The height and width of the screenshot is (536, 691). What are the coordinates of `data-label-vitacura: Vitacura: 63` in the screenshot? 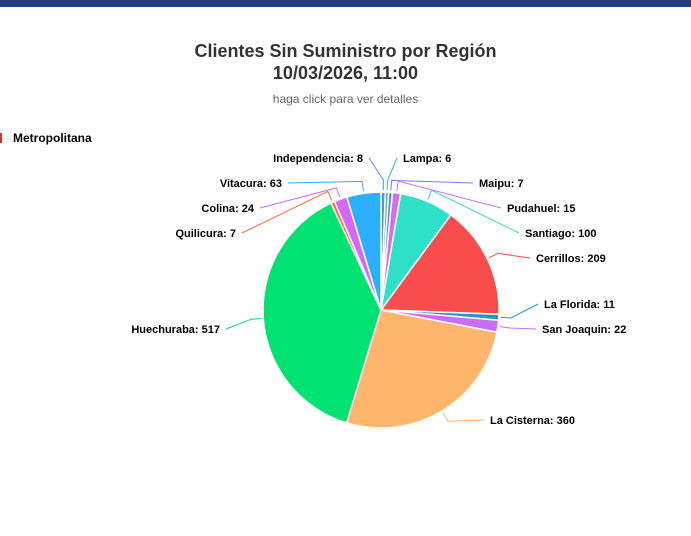 It's located at (251, 184).